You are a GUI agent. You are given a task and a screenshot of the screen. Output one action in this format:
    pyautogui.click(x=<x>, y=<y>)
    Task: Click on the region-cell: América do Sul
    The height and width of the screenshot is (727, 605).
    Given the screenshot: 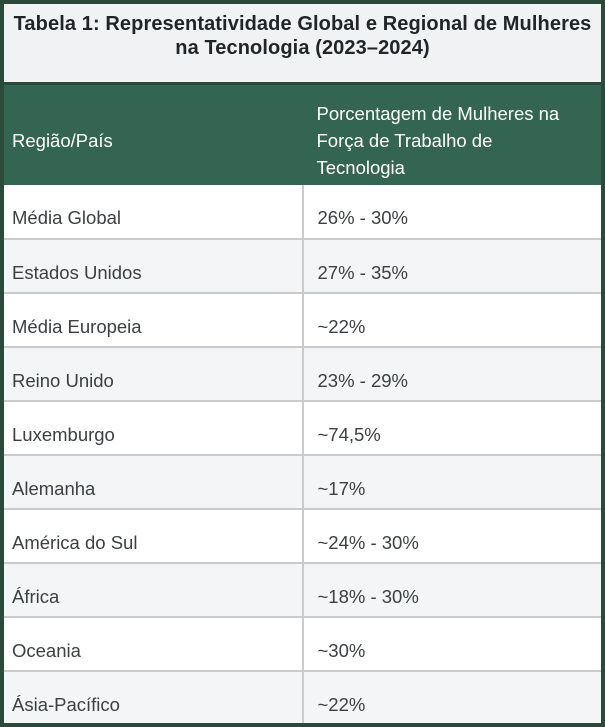 What is the action you would take?
    pyautogui.click(x=153, y=535)
    